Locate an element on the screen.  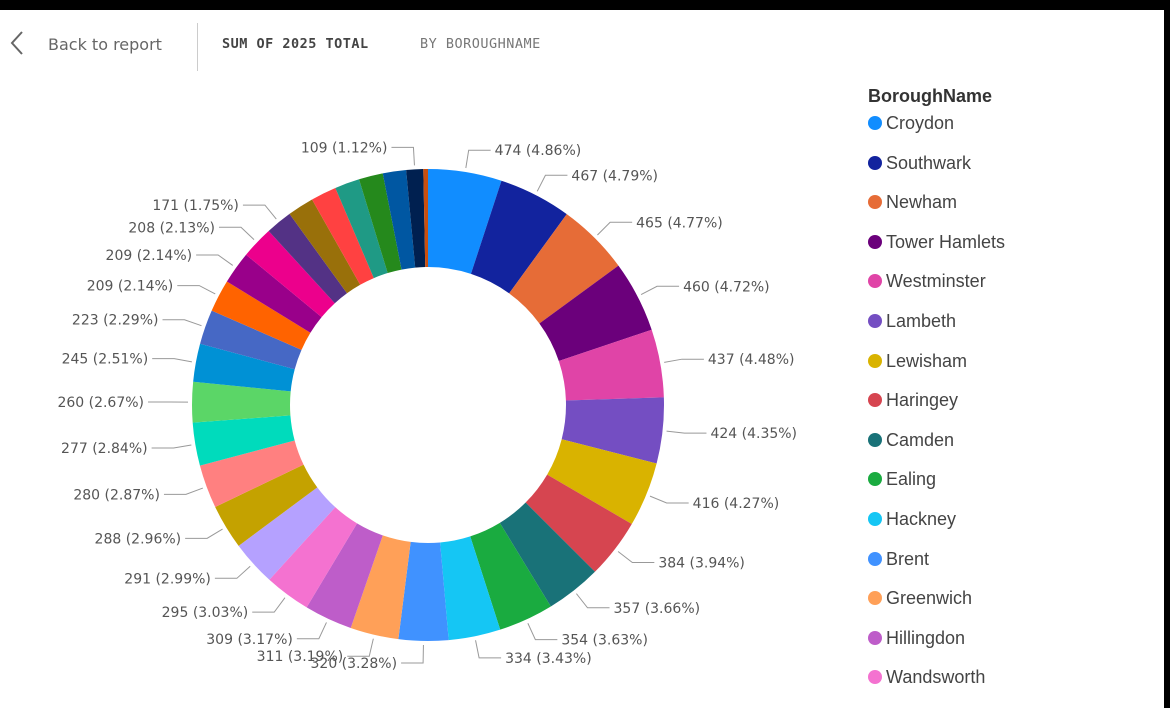
data-label: 208 (2.13%) is located at coordinates (171, 228).